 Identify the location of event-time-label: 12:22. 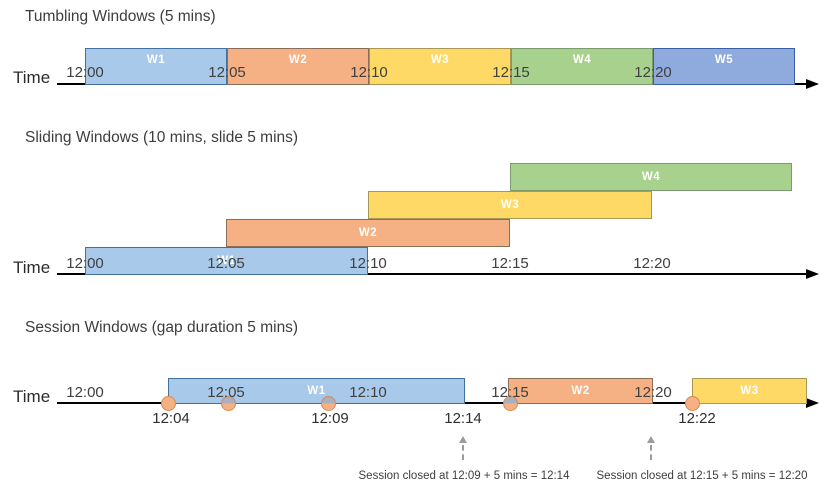
(697, 418).